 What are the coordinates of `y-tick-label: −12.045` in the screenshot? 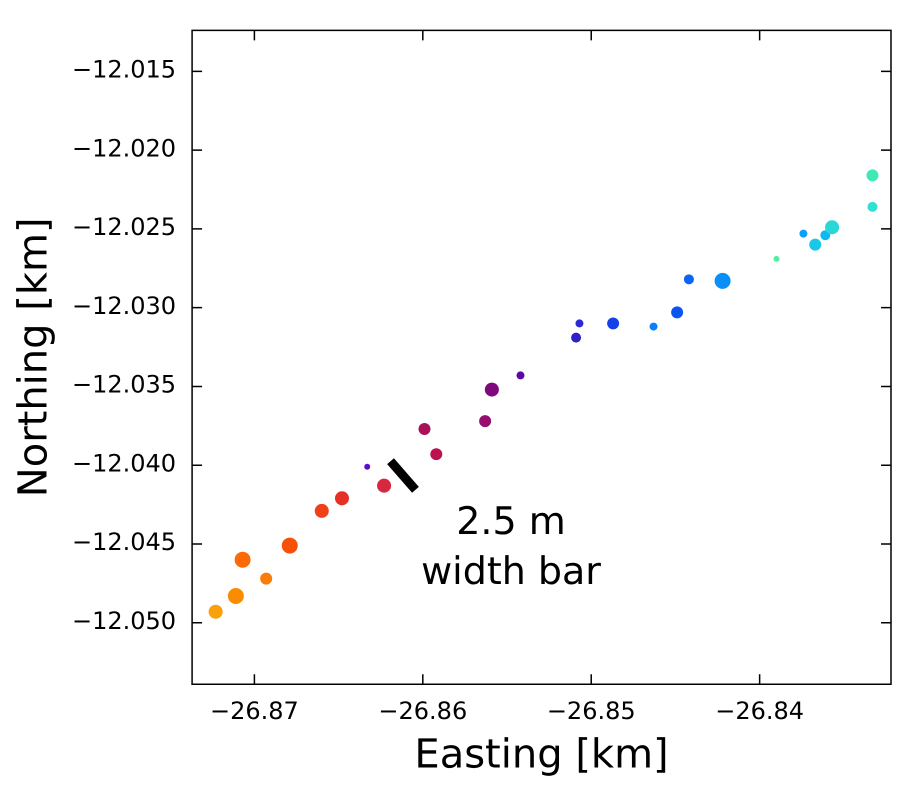 It's located at (124, 542).